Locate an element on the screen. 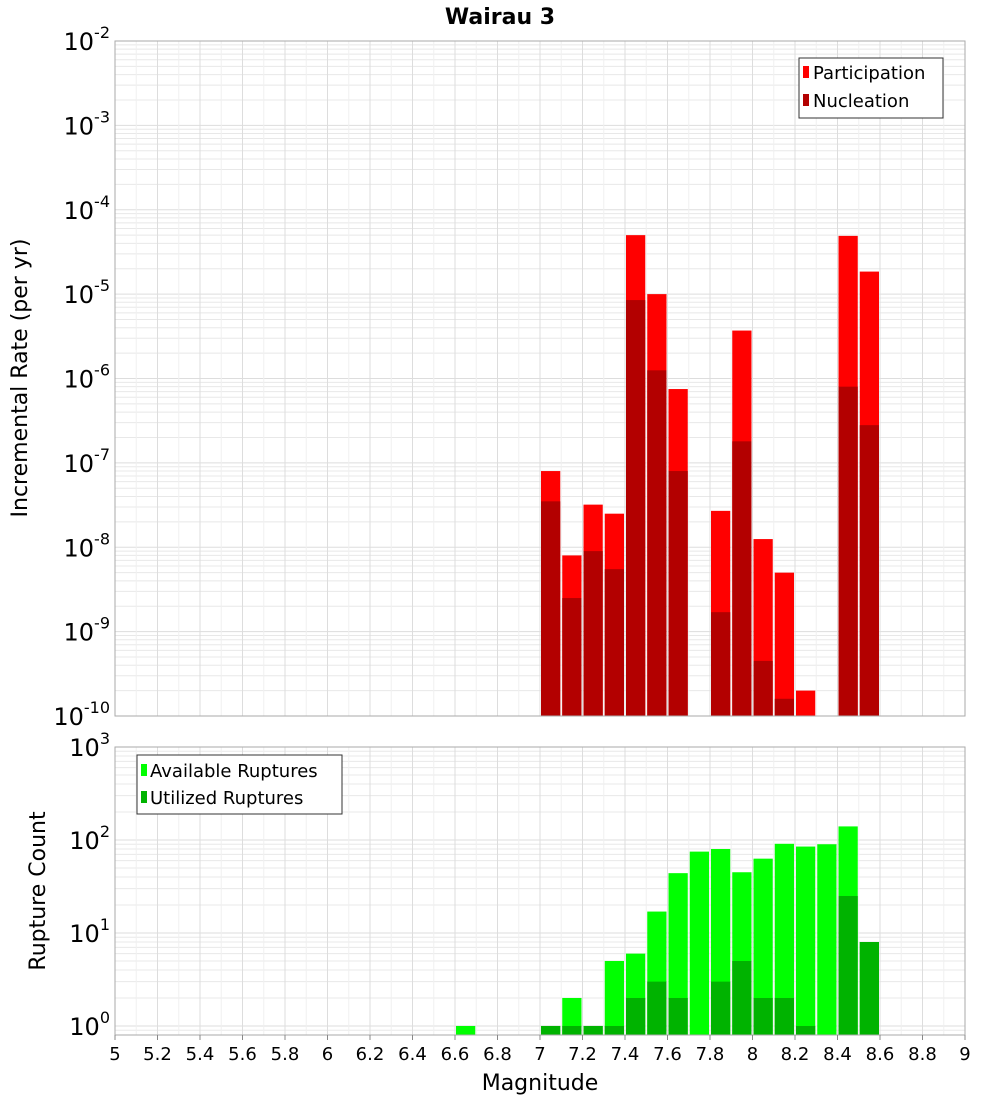 This screenshot has height=1100, width=1000. y-tick-label: 10⁻⁴ is located at coordinates (87, 208).